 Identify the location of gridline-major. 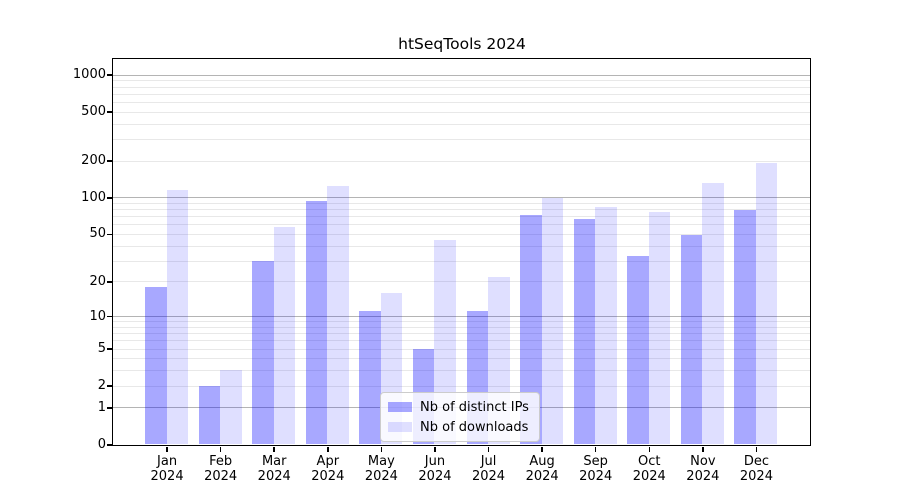
(461, 317).